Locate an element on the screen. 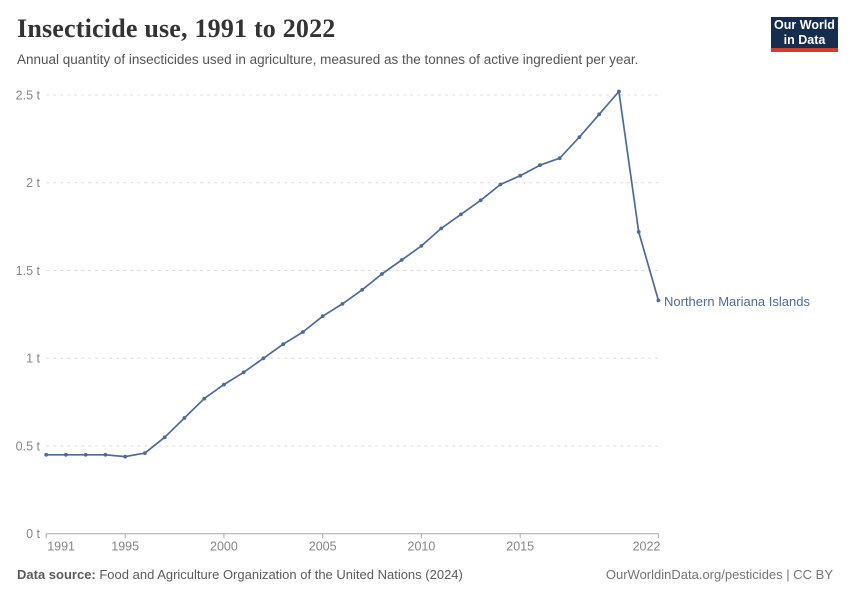  x-tick-label: 2010 is located at coordinates (422, 546).